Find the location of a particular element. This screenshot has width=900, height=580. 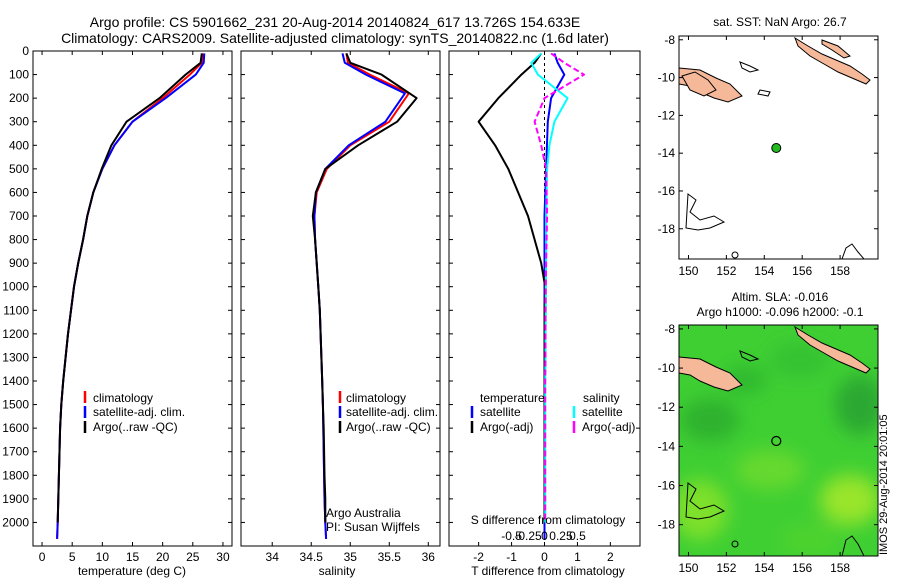

depth-tick-label: 400 is located at coordinates (19, 145).